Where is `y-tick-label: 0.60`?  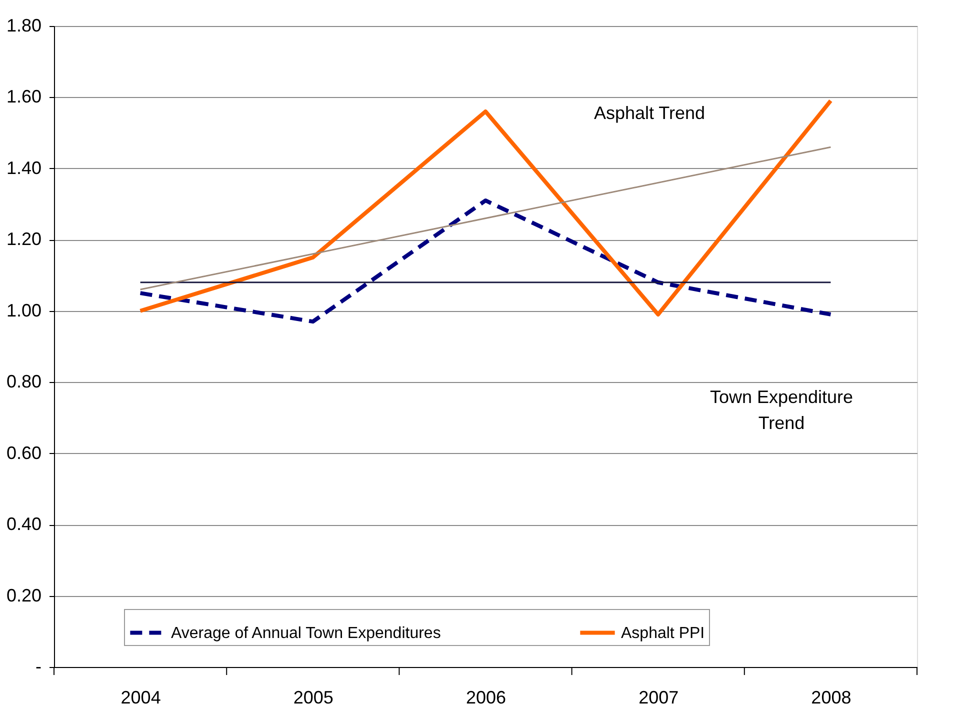 y-tick-label: 0.60 is located at coordinates (24, 452).